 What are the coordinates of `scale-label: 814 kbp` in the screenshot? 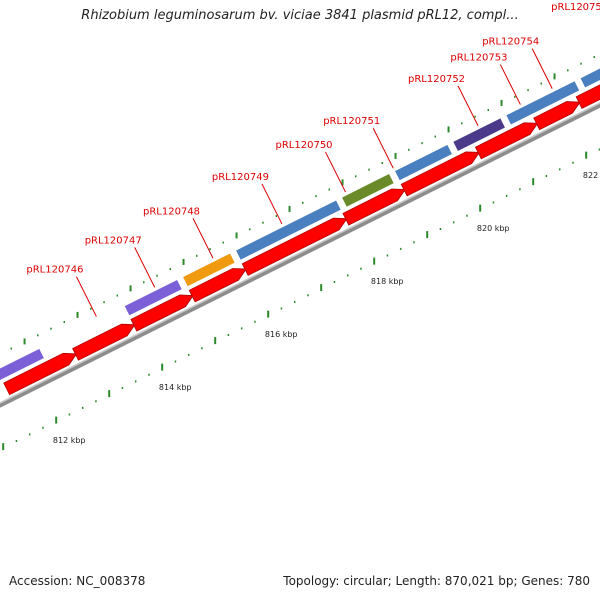 It's located at (175, 387).